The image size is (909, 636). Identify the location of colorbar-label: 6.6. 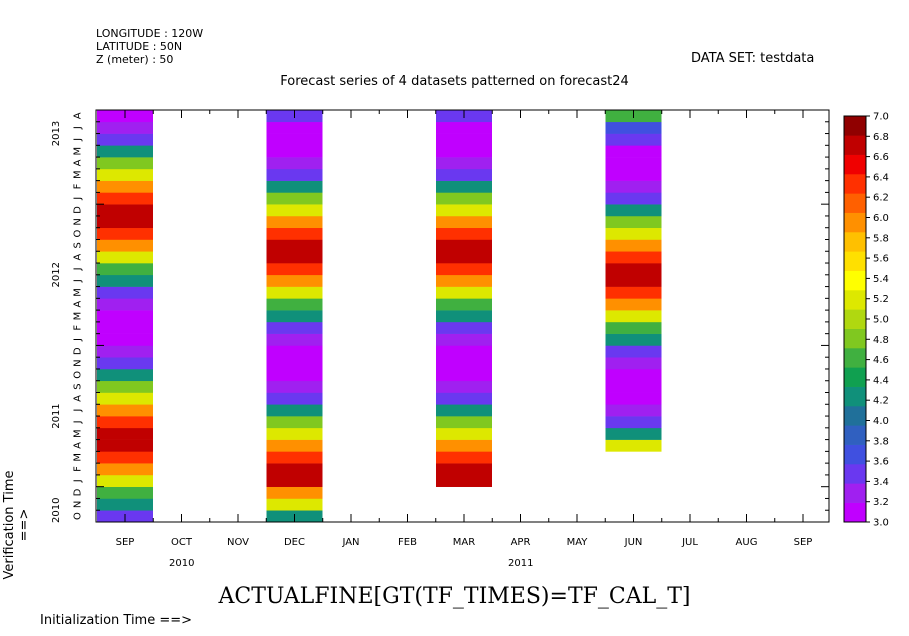
(881, 157).